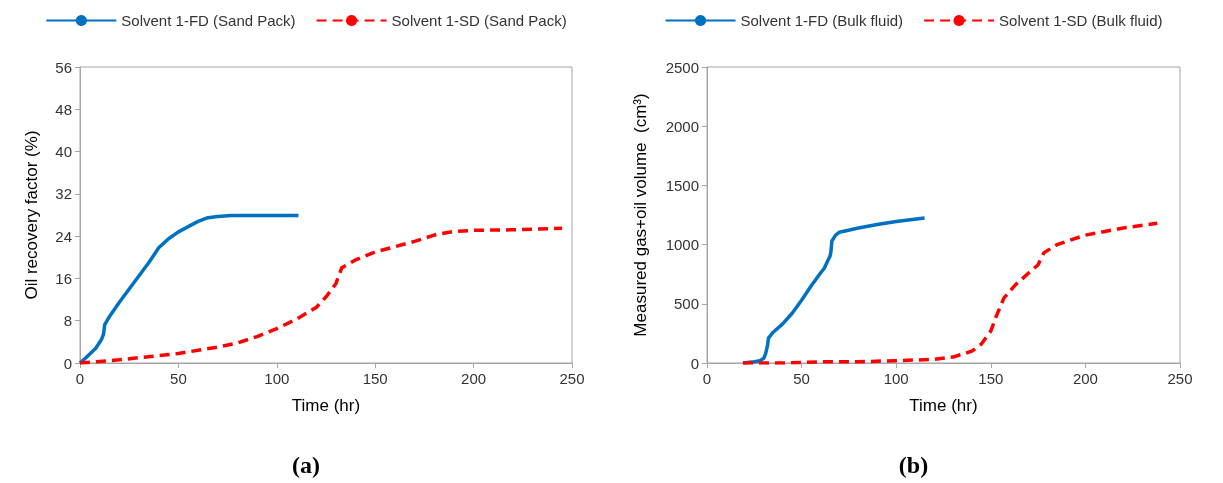  What do you see at coordinates (682, 126) in the screenshot?
I see `y-tick-label: 2000` at bounding box center [682, 126].